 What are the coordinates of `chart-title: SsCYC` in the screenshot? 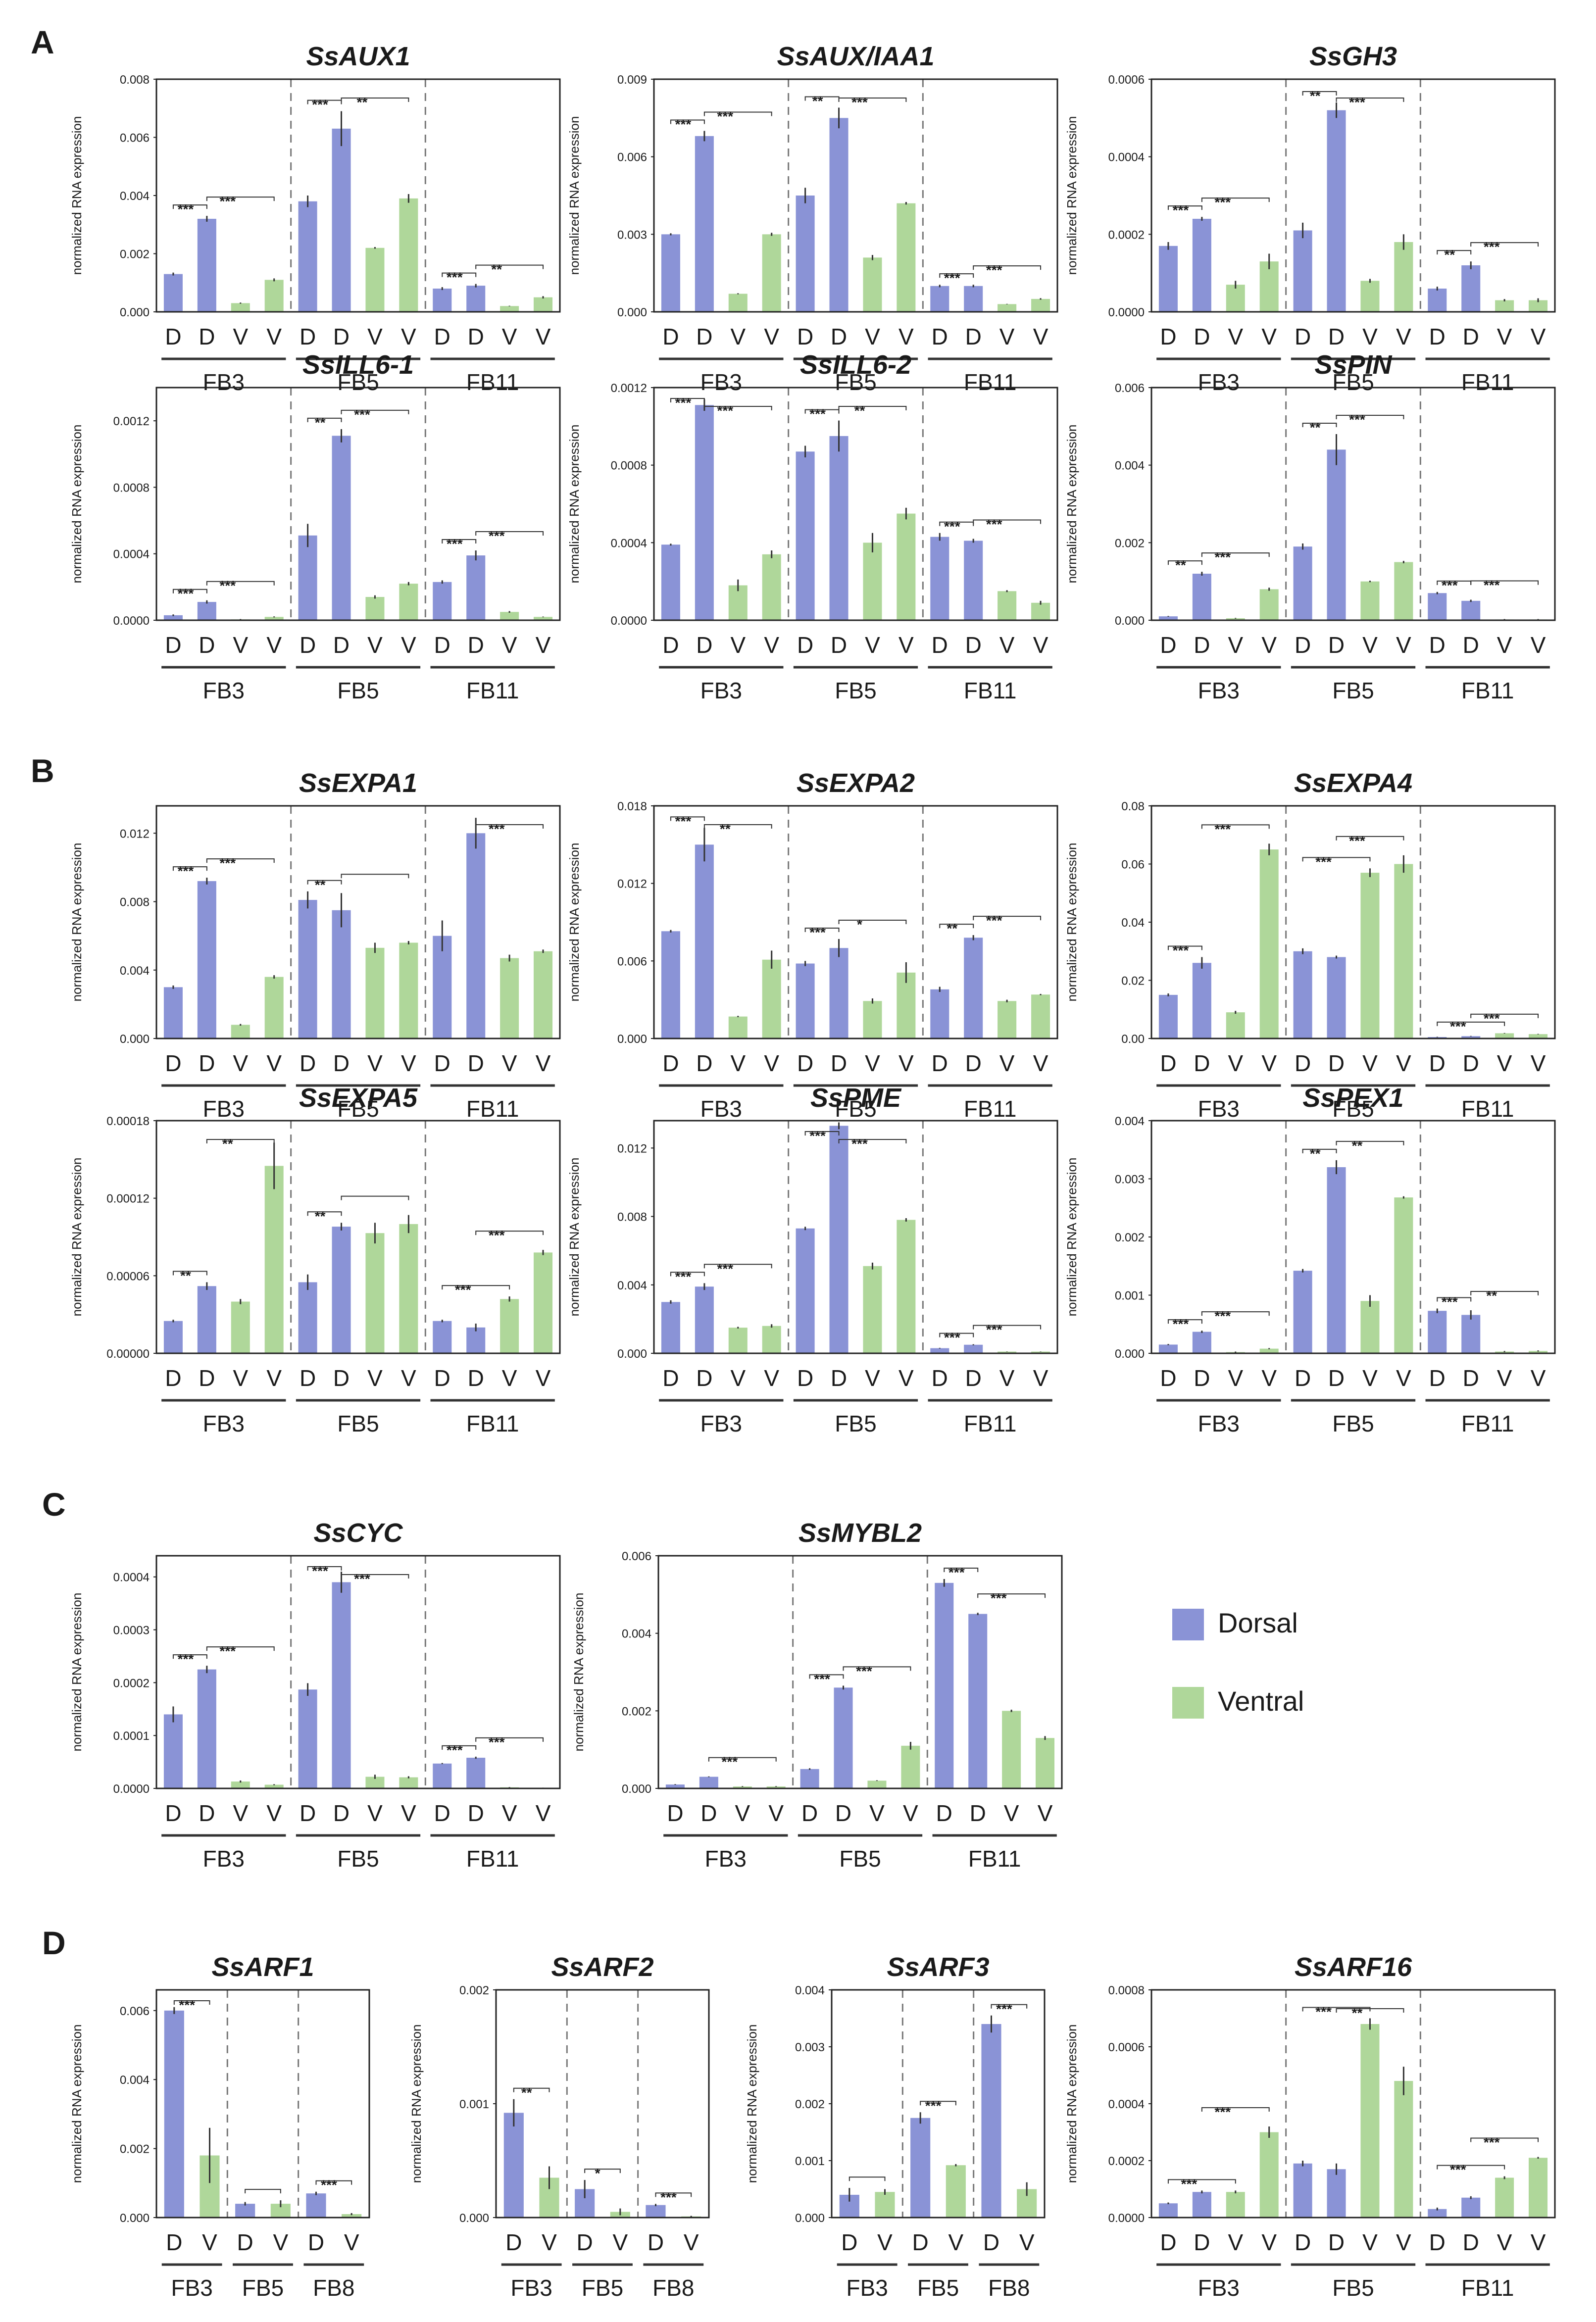 It's located at (358, 1533).